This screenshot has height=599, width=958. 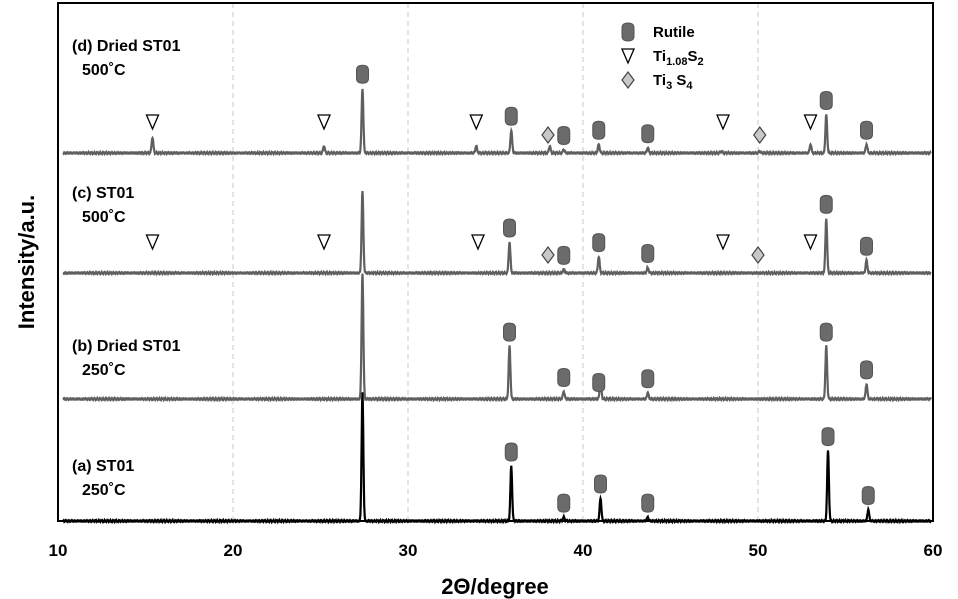 What do you see at coordinates (103, 193) in the screenshot?
I see `series-label: (c) ST01` at bounding box center [103, 193].